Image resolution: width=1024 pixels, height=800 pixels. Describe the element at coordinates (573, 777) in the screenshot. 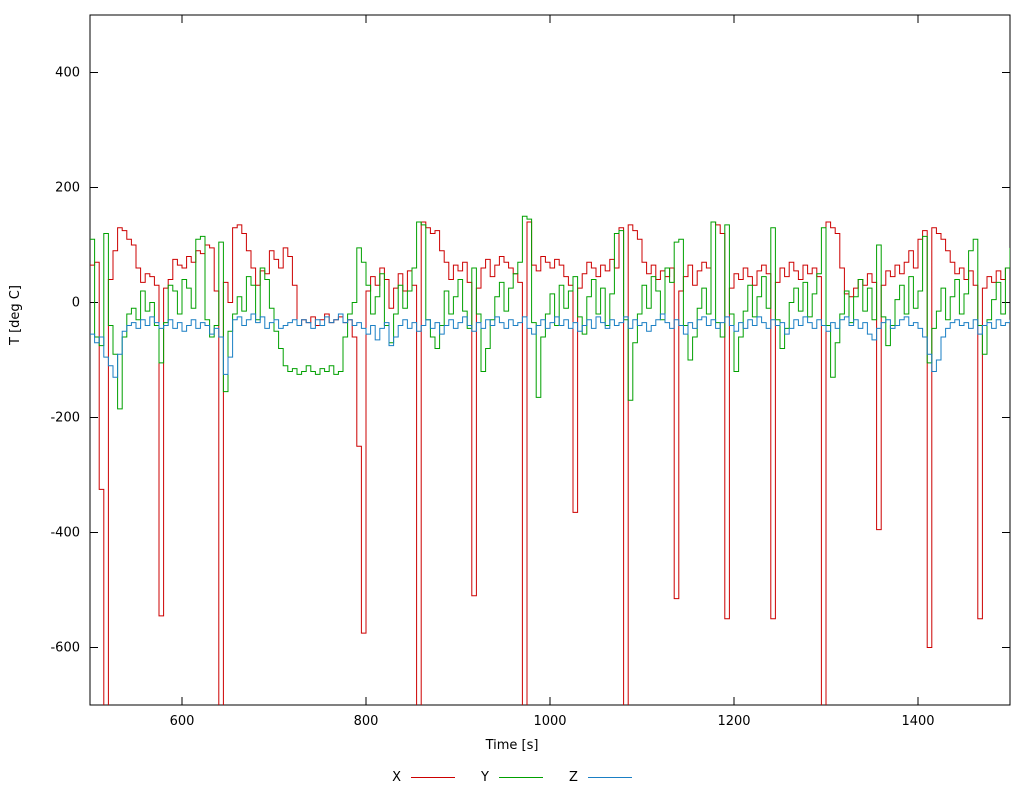

I see `legend-label: Z` at that location.